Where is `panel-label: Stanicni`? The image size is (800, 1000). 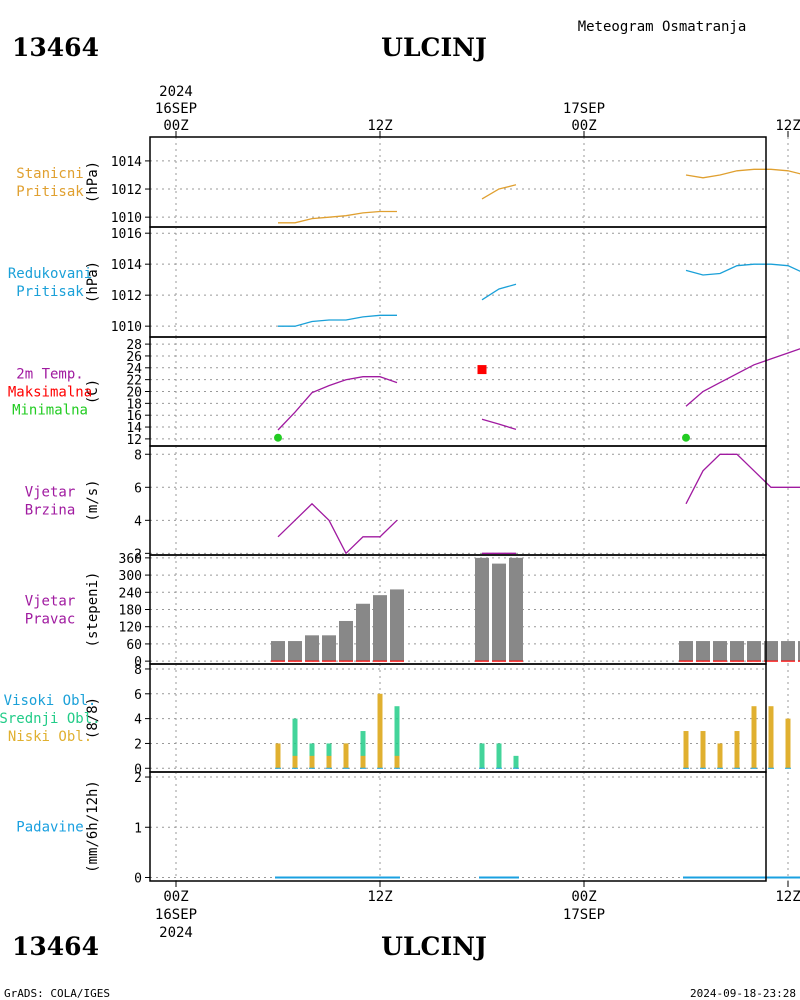 panel-label: Stanicni is located at coordinates (49, 174).